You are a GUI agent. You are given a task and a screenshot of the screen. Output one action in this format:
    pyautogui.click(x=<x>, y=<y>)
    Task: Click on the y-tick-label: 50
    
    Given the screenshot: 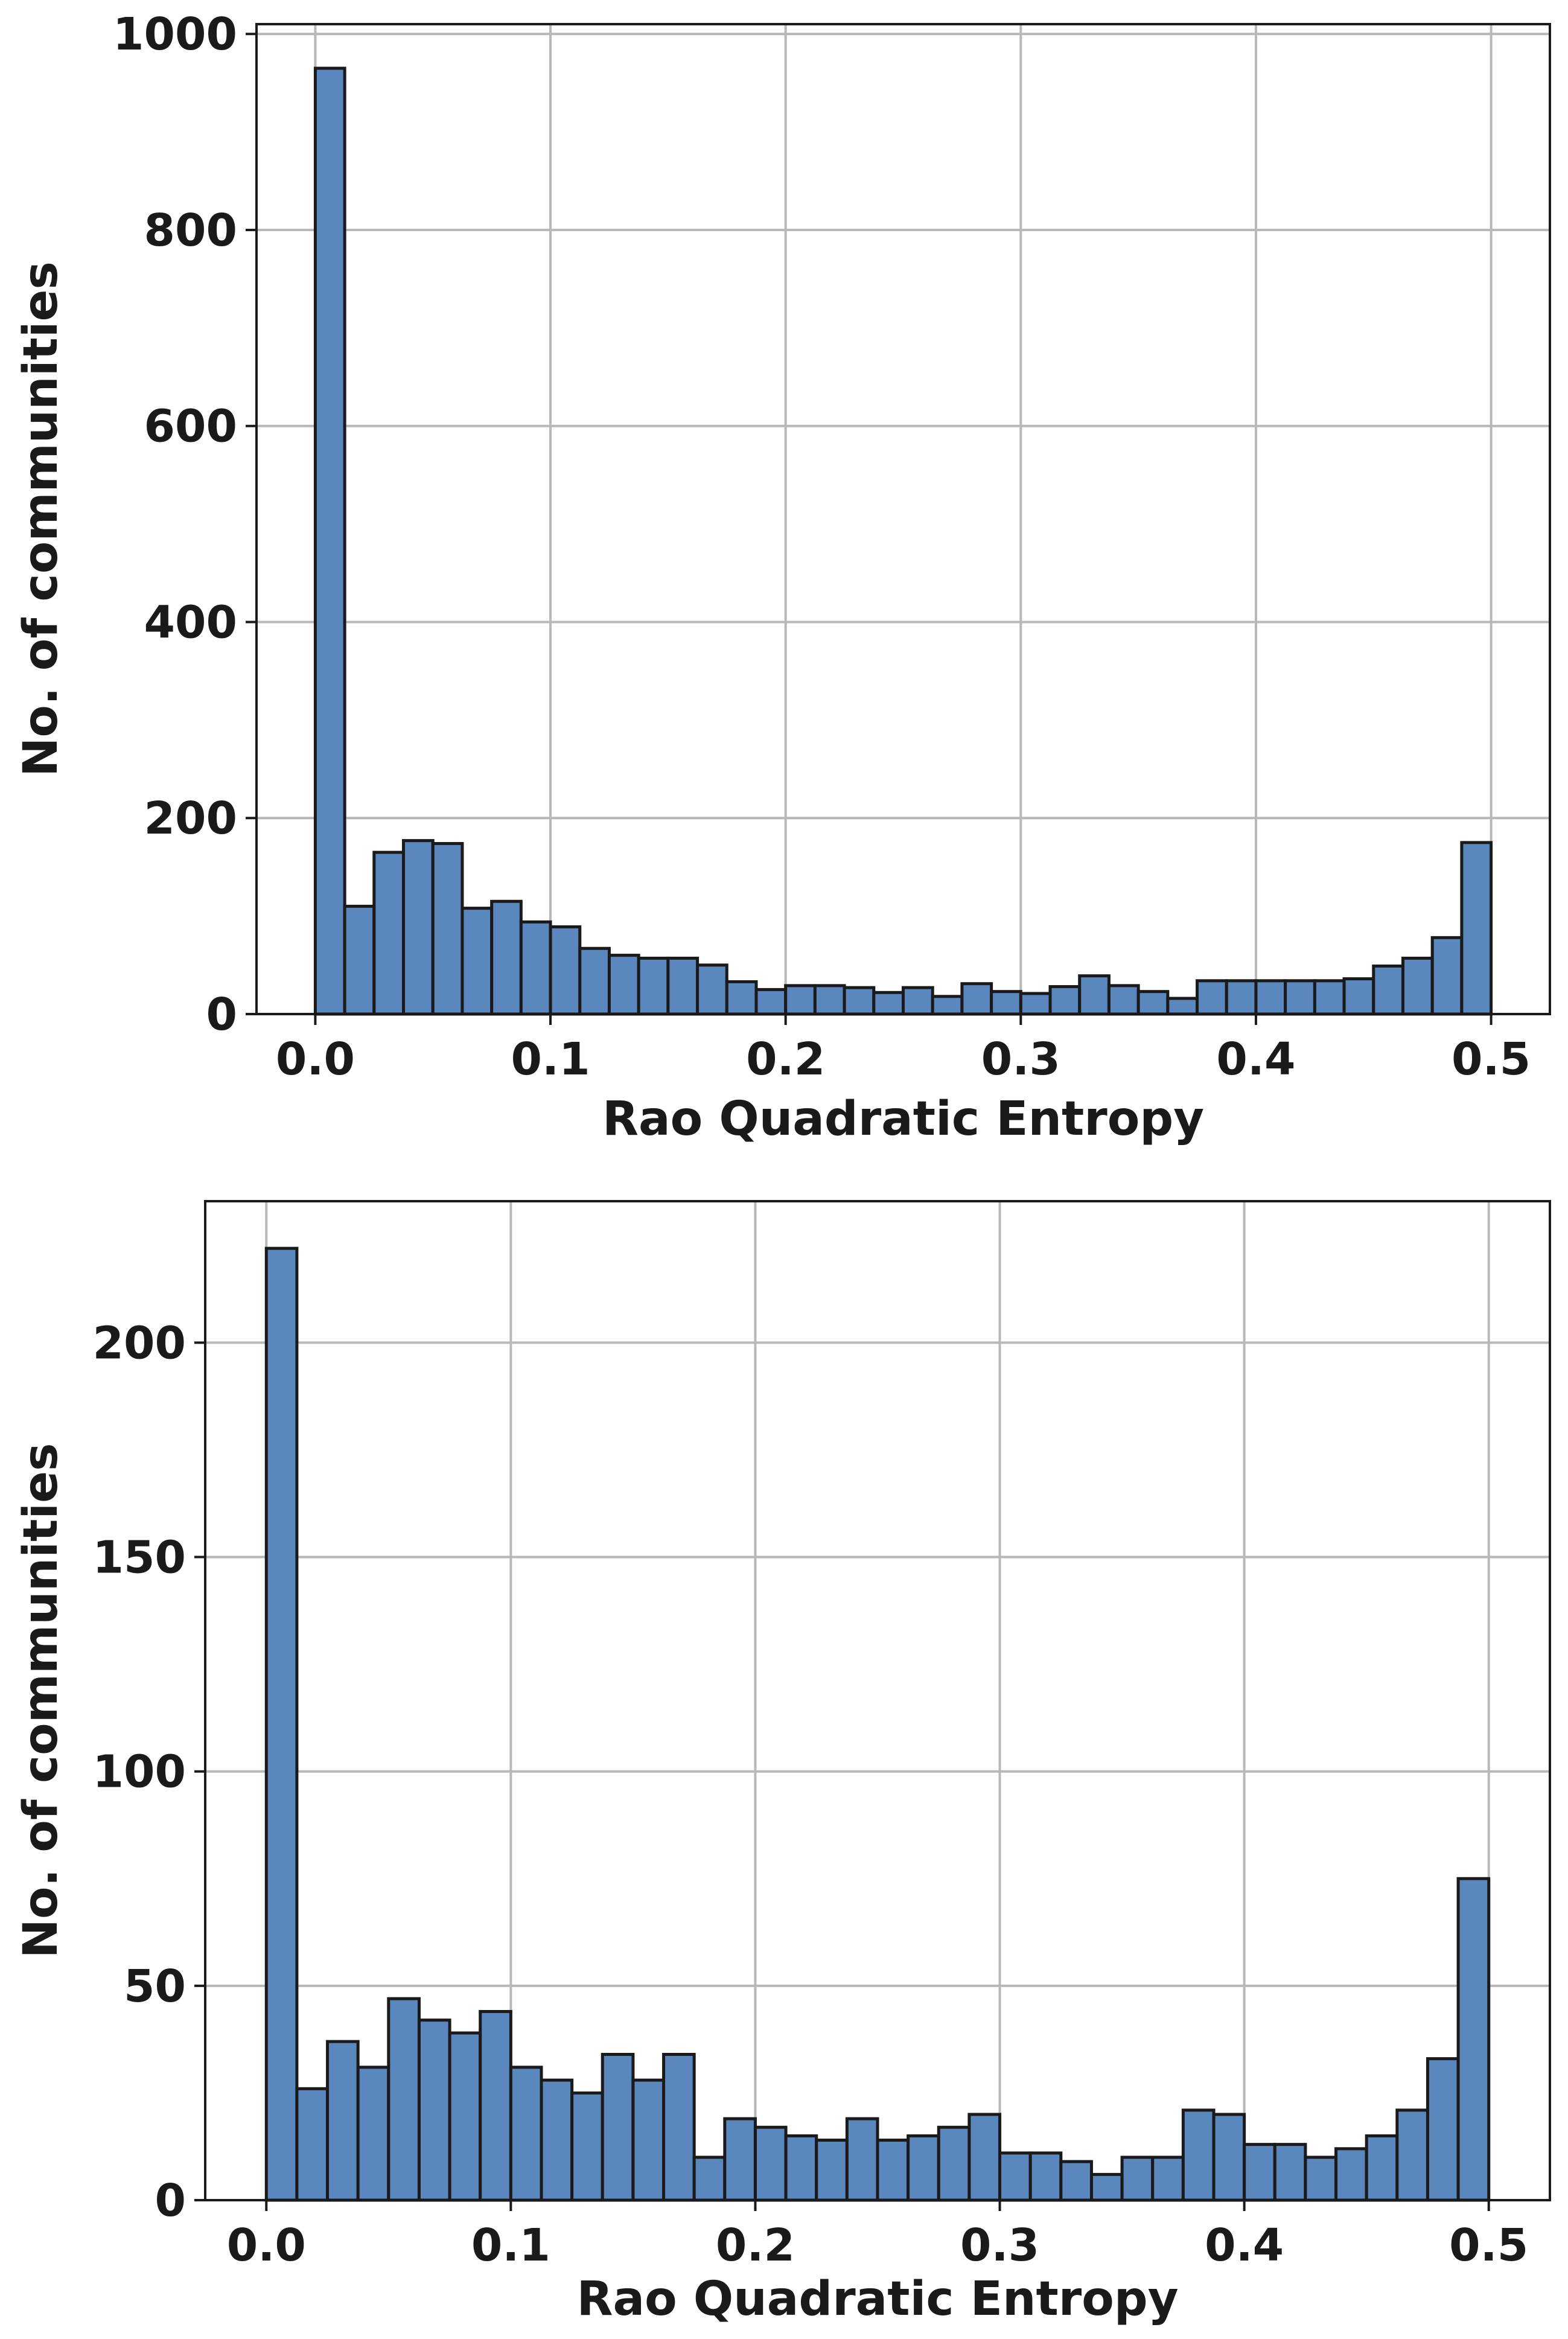 What is the action you would take?
    pyautogui.click(x=155, y=1986)
    